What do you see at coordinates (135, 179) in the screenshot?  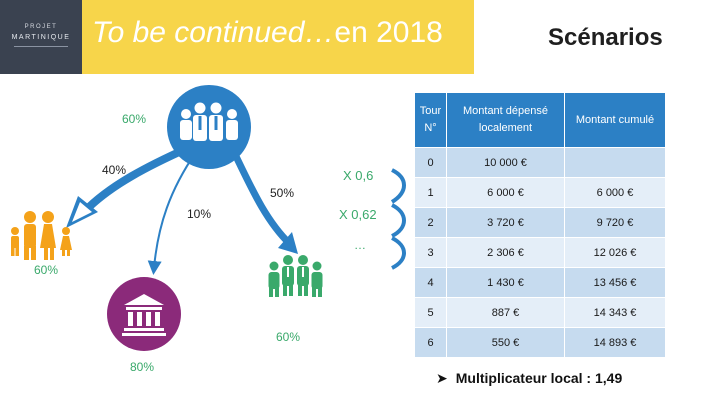 I see `arrow-to-households` at bounding box center [135, 179].